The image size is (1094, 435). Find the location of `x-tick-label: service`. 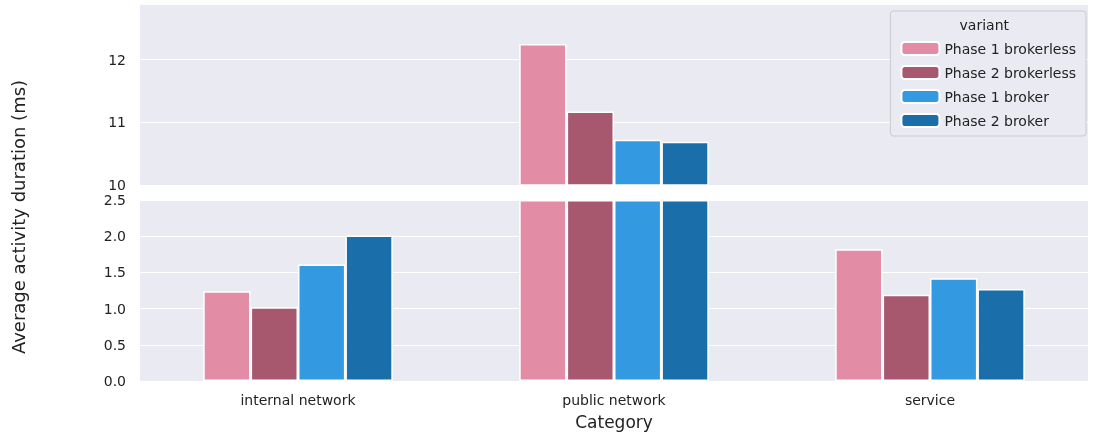

x-tick-label: service is located at coordinates (930, 400).